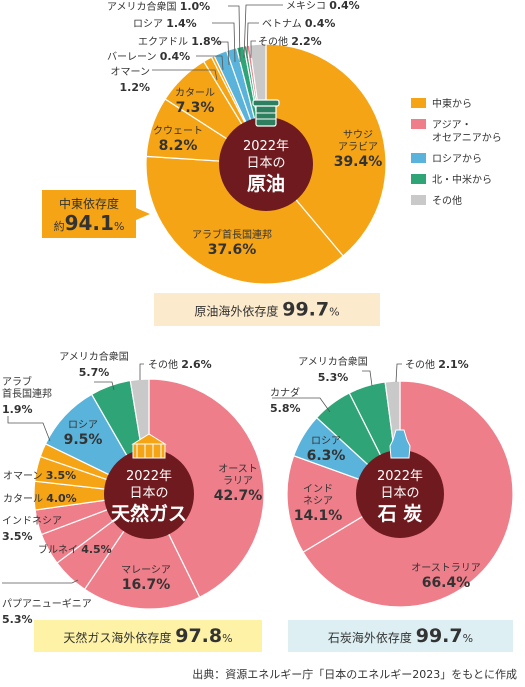  What do you see at coordinates (158, 6) in the screenshot?
I see `label-text: アメリカ合衆国 1.0%` at bounding box center [158, 6].